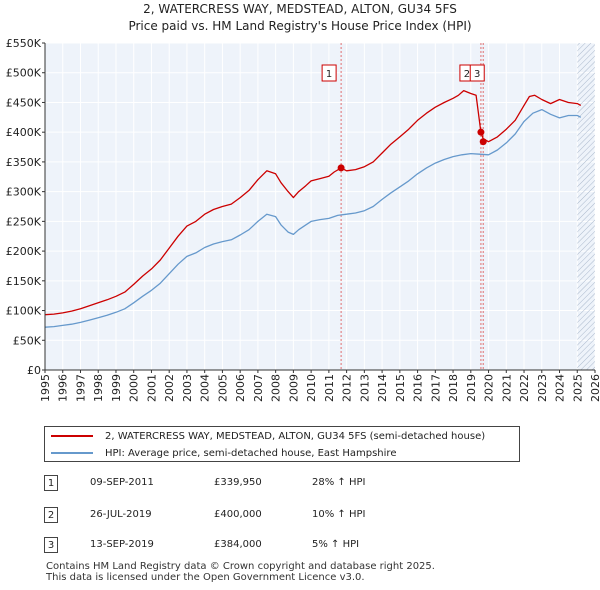  I want to click on y-tick-label: £0, so click(34, 370).